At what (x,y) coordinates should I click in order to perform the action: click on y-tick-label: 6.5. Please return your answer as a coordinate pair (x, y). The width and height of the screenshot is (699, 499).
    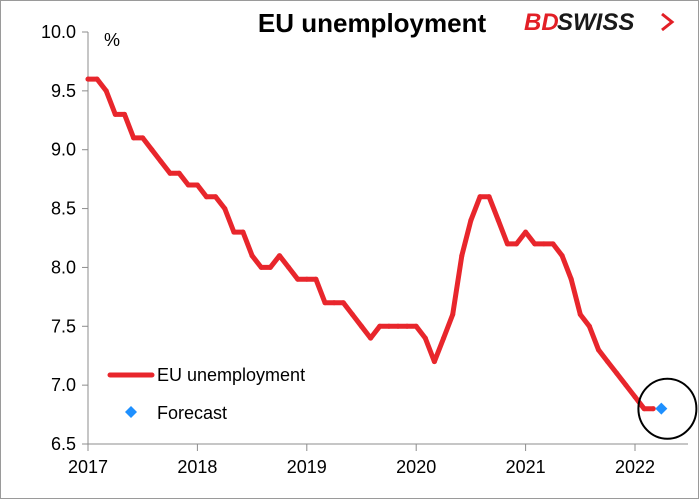
    Looking at the image, I should click on (63, 444).